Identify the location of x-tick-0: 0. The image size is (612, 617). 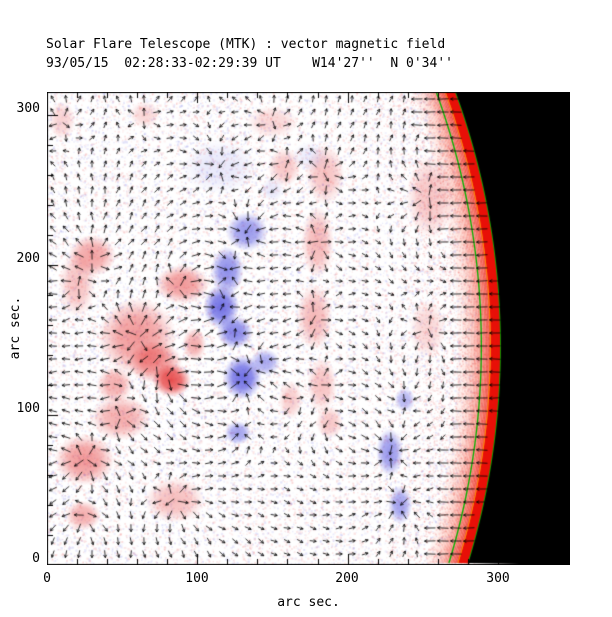
(47, 578).